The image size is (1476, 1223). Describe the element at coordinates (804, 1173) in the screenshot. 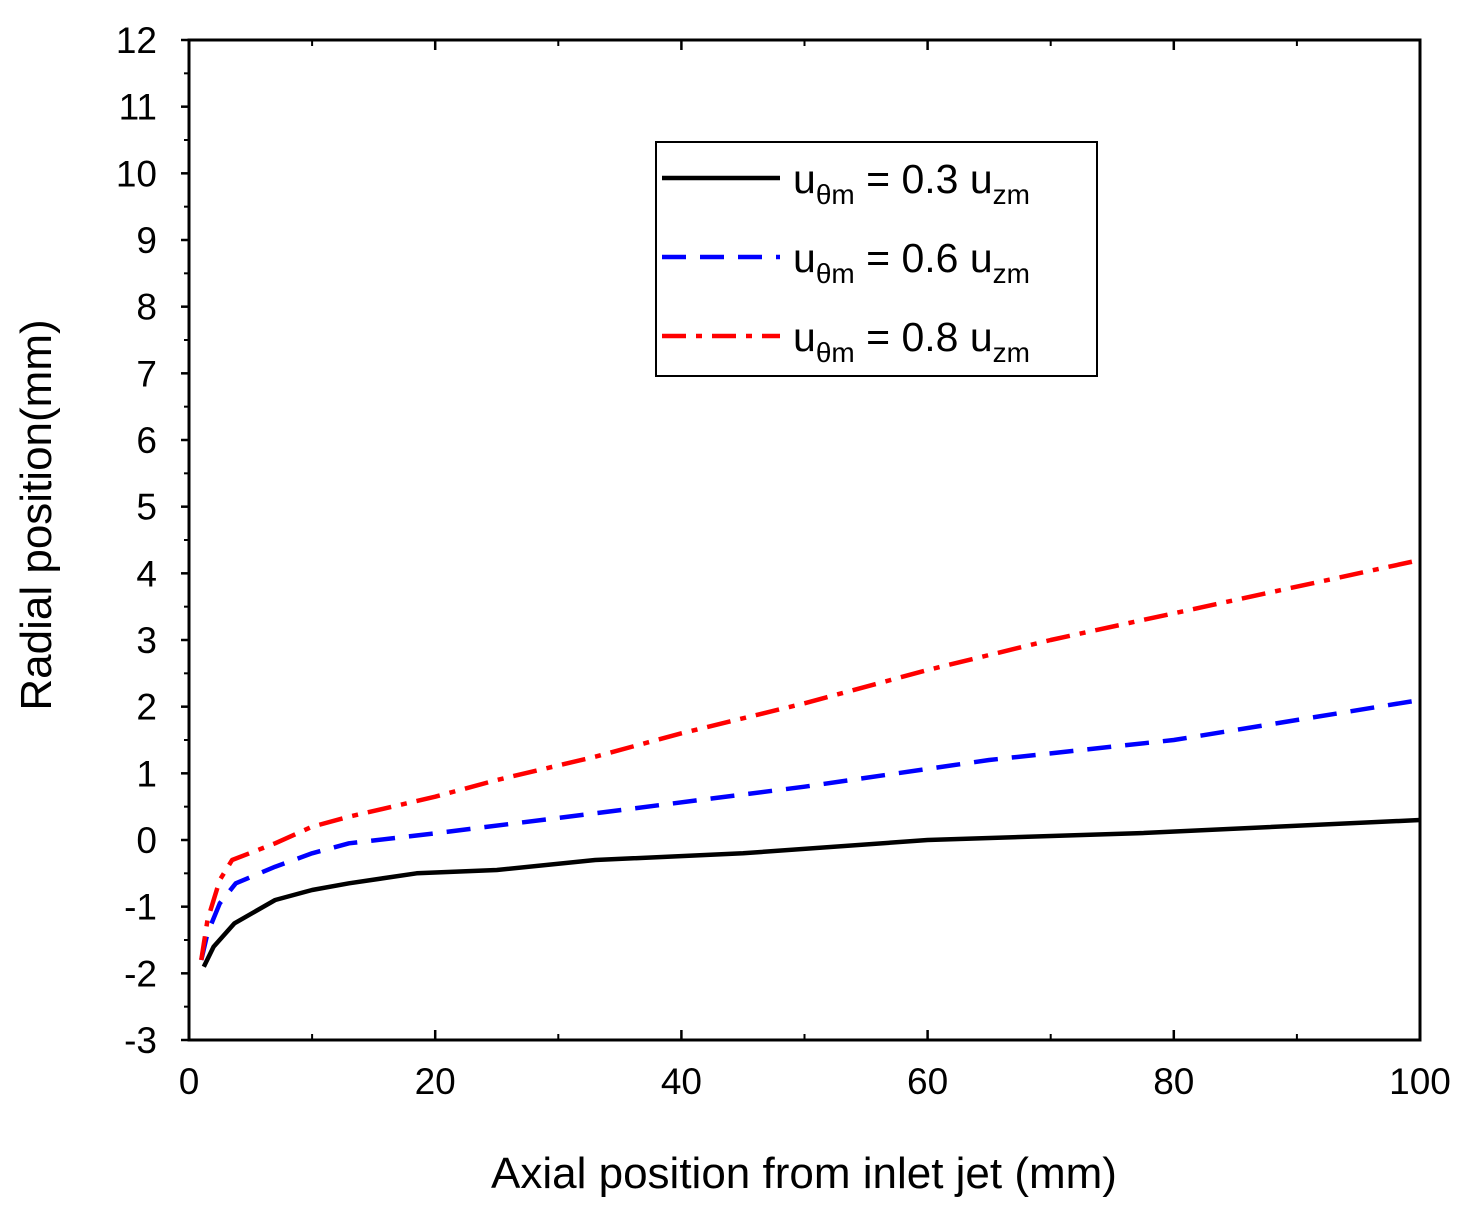

I see `x-axis-label: Axial position from inlet jet (mm)` at that location.